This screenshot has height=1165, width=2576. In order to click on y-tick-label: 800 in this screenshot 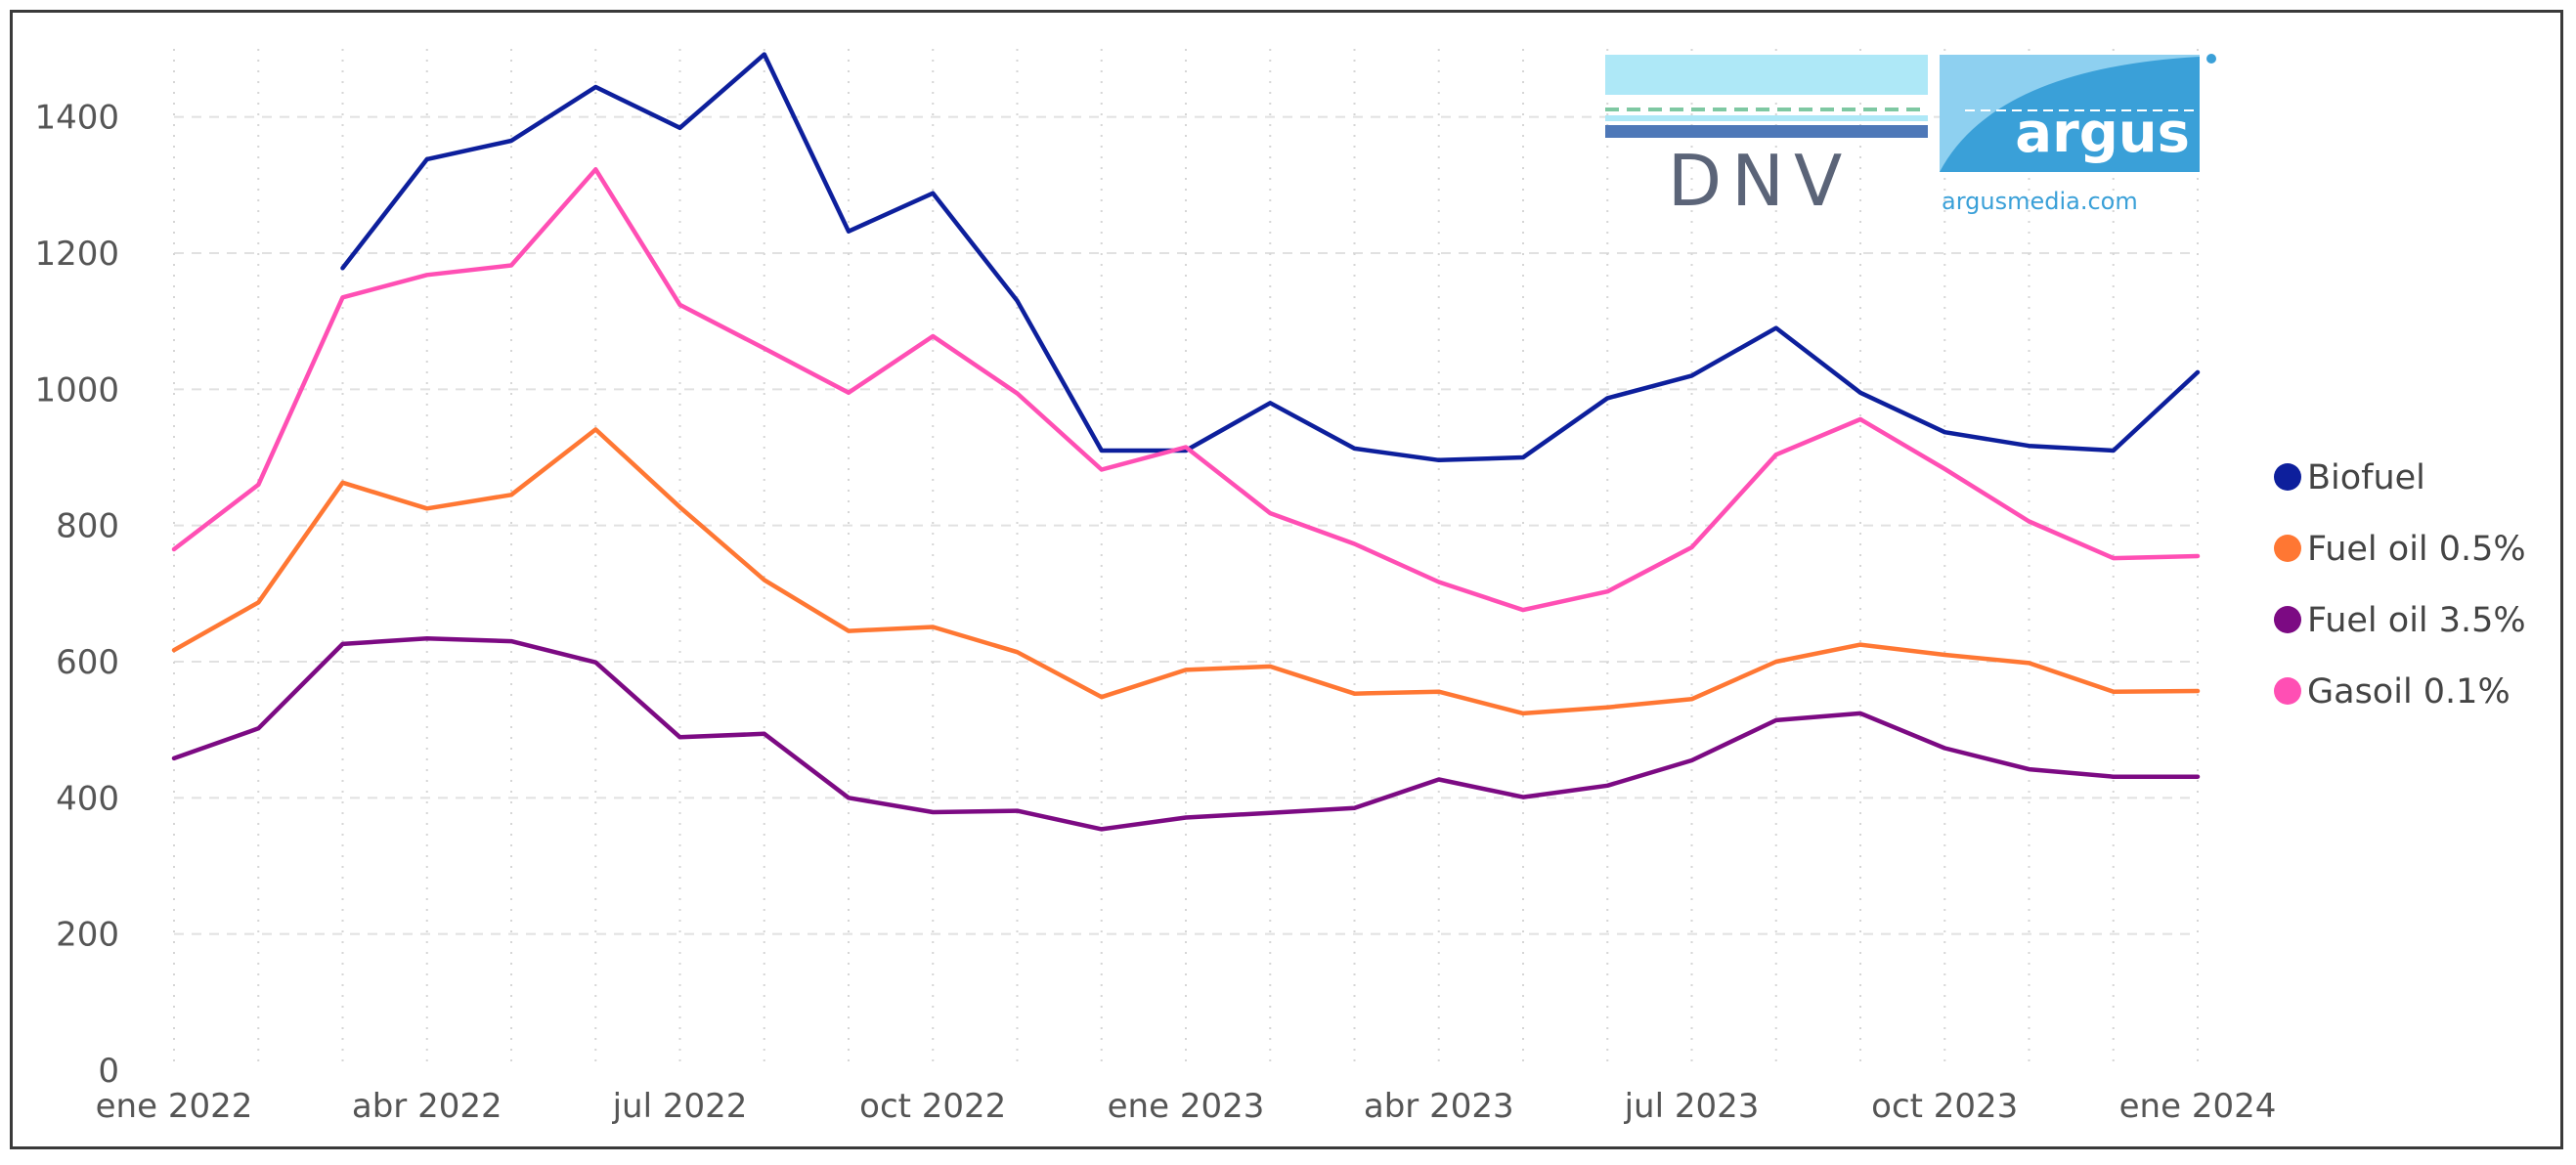, I will do `click(87, 526)`.